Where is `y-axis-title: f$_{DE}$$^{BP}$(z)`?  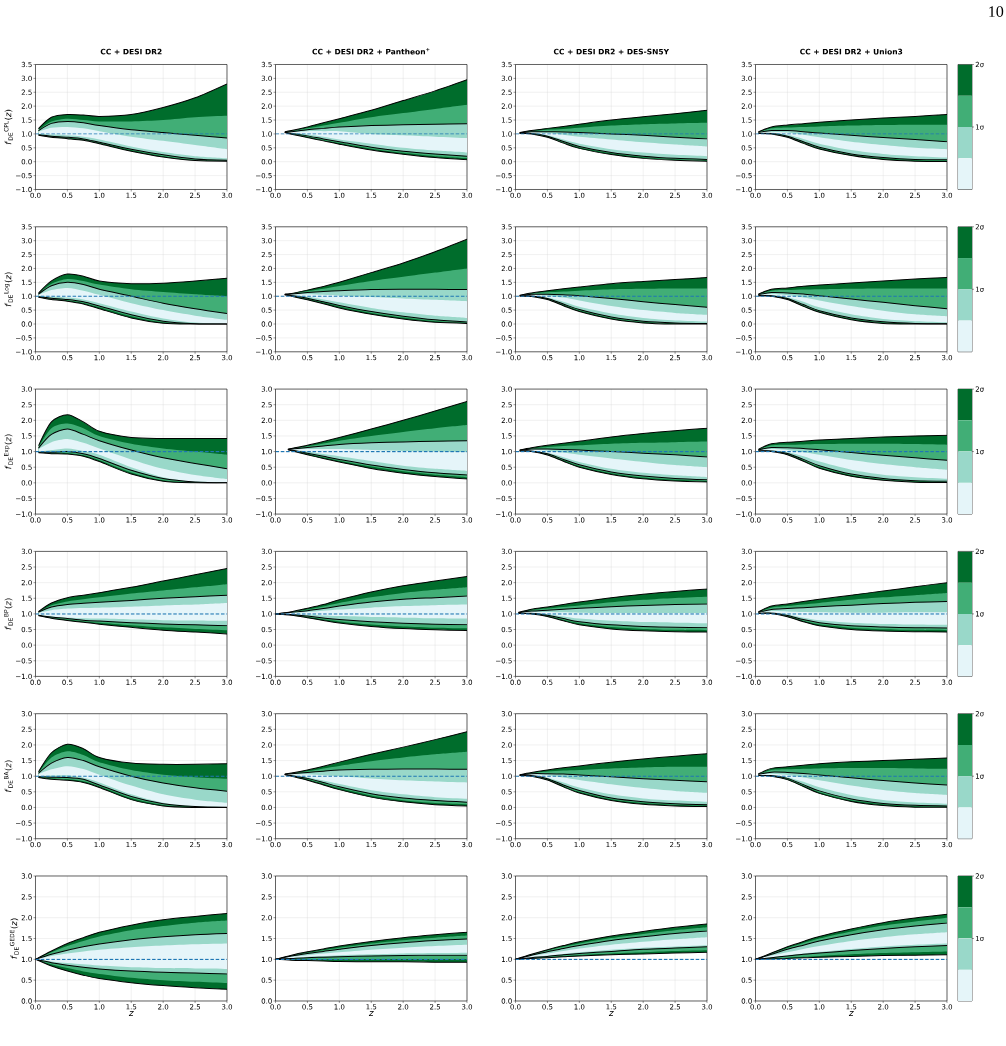 y-axis-title: f$_{DE}$$^{BP}$(z) is located at coordinates (8, 614).